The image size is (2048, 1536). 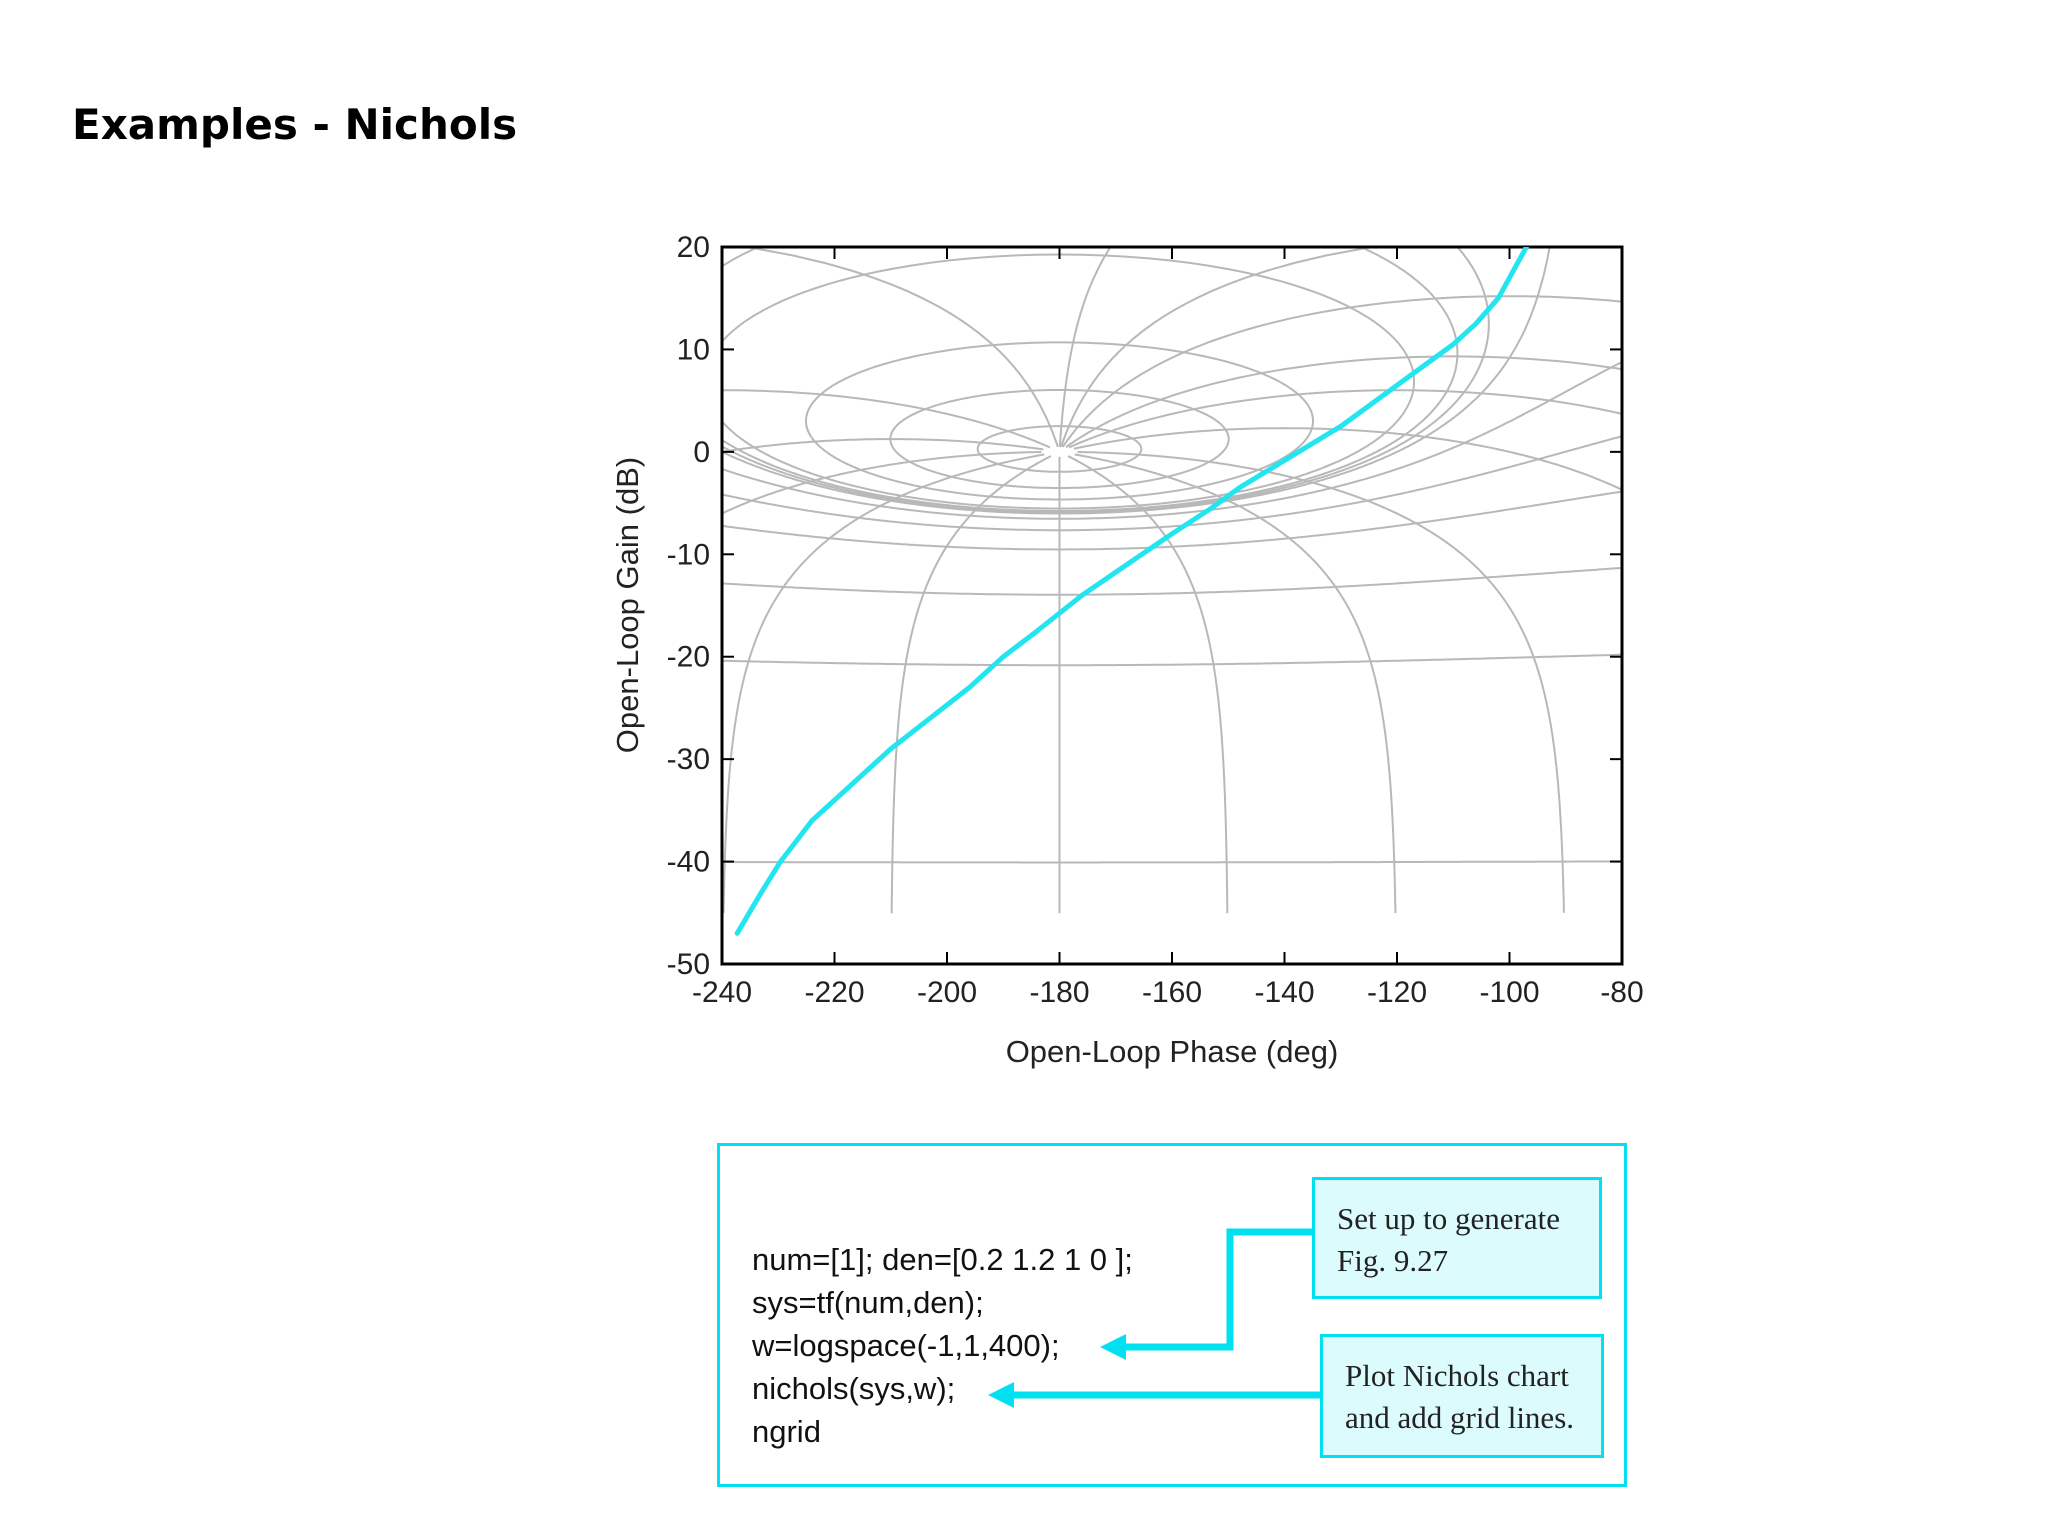 What do you see at coordinates (688, 554) in the screenshot?
I see `y-tick-label: -10` at bounding box center [688, 554].